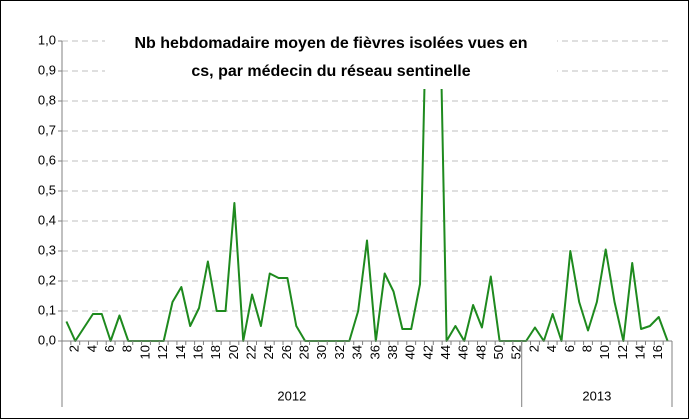 The image size is (689, 419). Describe the element at coordinates (392, 352) in the screenshot. I see `x-tick-label: 38` at that location.